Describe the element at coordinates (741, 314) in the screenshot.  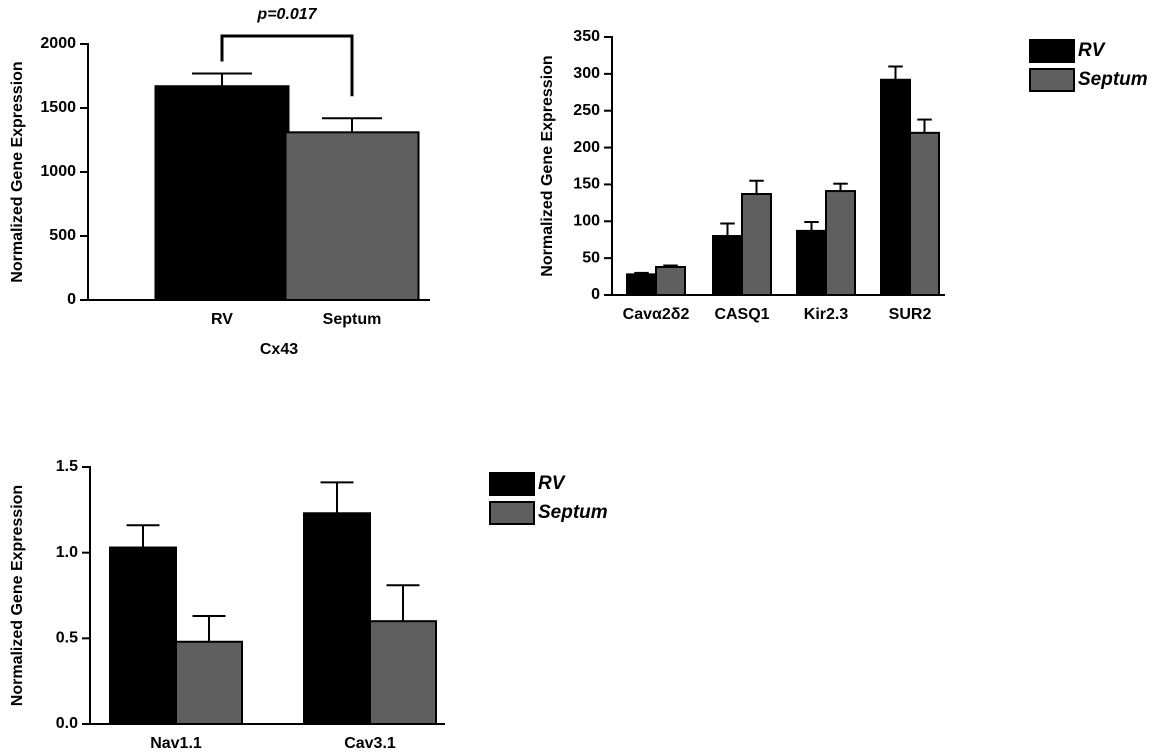
I see `x-tick-label: CASQ1` at that location.